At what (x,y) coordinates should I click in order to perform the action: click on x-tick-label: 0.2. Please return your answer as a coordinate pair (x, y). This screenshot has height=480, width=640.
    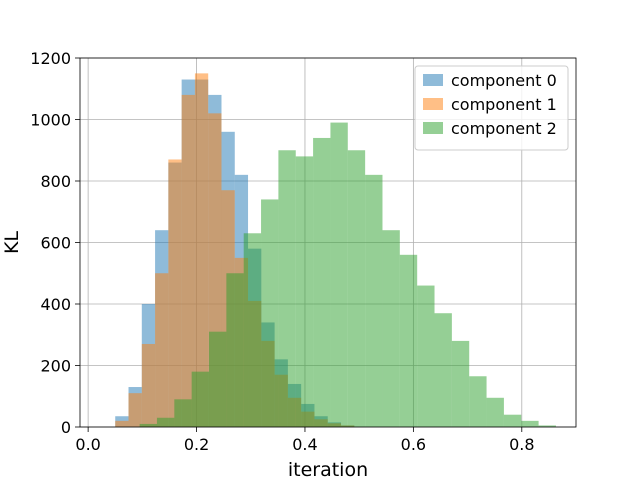
    Looking at the image, I should click on (196, 444).